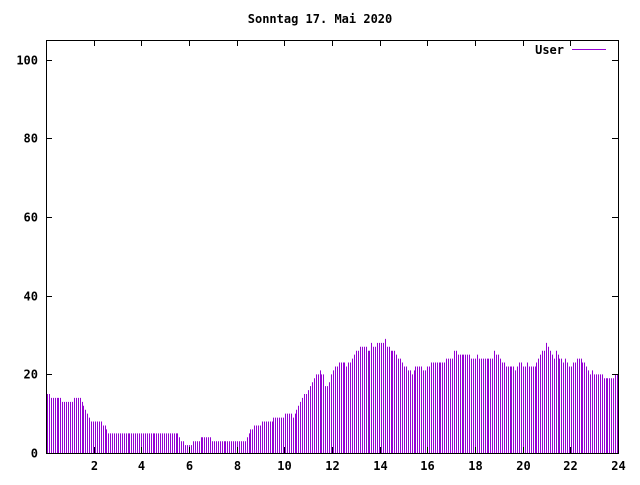  What do you see at coordinates (549, 50) in the screenshot?
I see `legend-label: User` at bounding box center [549, 50].